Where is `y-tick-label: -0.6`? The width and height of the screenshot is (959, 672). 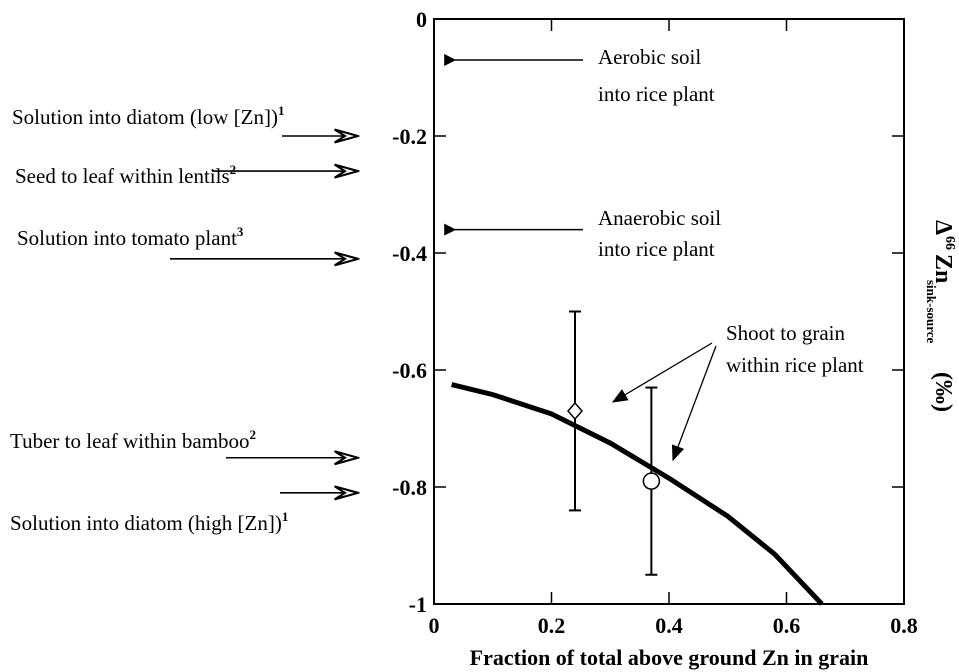 y-tick-label: -0.6 is located at coordinates (409, 370).